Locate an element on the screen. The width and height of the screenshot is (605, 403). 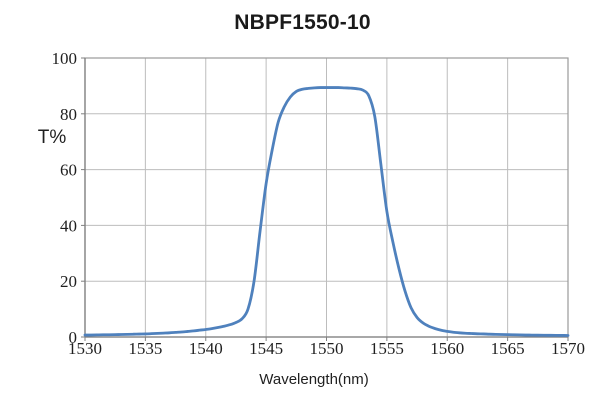
x-tick-label: 1555 is located at coordinates (387, 348).